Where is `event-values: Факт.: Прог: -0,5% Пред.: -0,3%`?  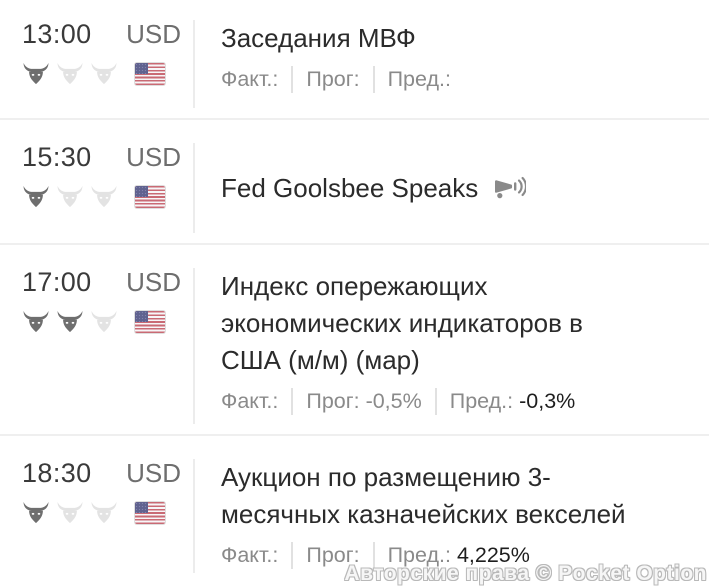
event-values: Факт.: Прог: -0,5% Пред.: -0,3% is located at coordinates (461, 401).